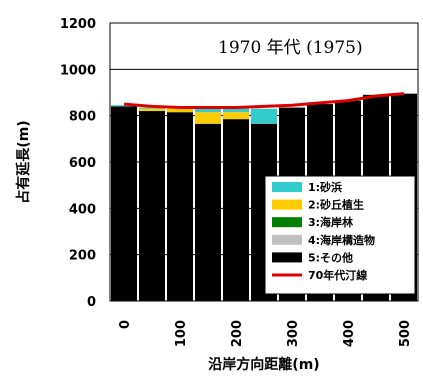 The image size is (423, 381). What do you see at coordinates (78, 70) in the screenshot?
I see `y-tick-label: 1000` at bounding box center [78, 70].